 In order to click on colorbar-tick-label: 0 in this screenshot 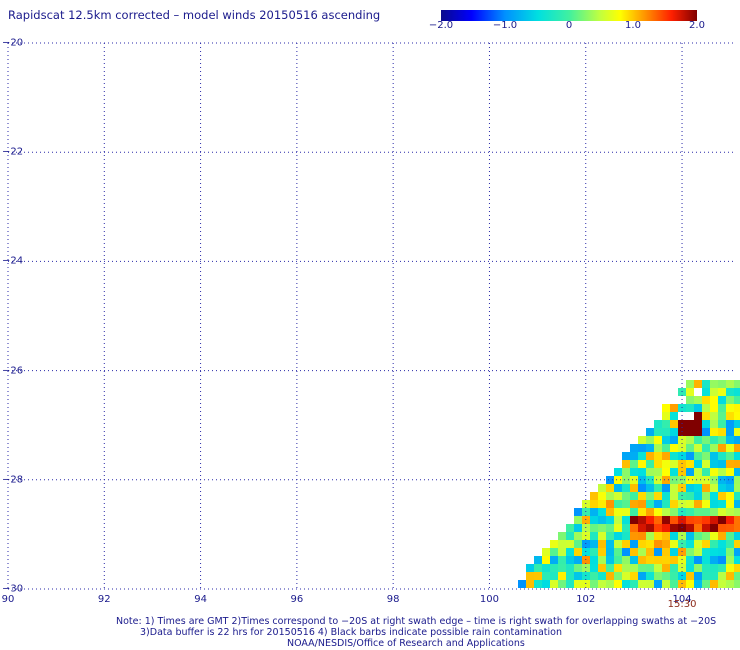, I will do `click(569, 25)`.